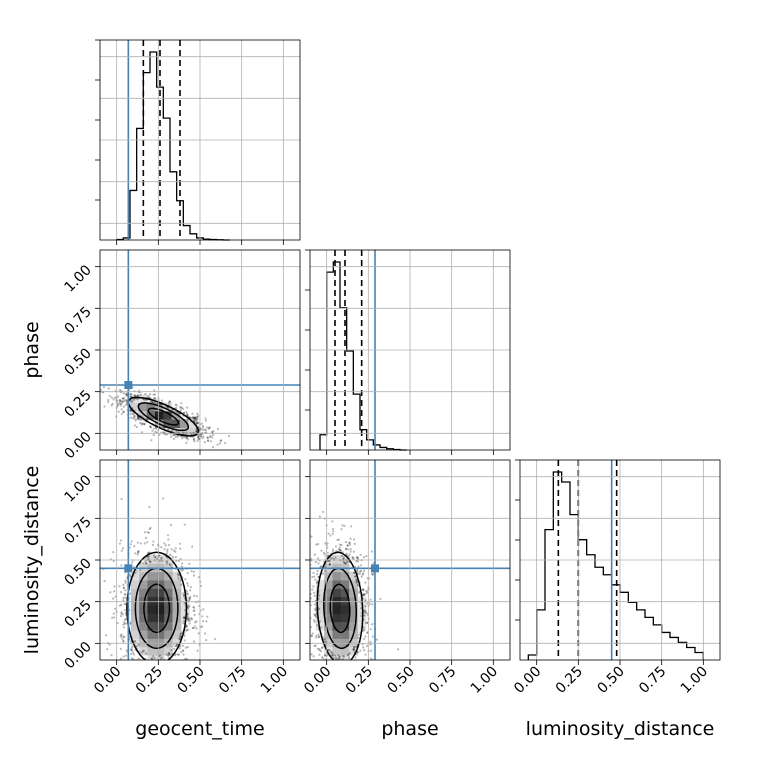 This screenshot has width=760, height=764. Describe the element at coordinates (77, 278) in the screenshot. I see `panel-phase-vs-geocent-time-ytick-label-4: 1.00` at that location.